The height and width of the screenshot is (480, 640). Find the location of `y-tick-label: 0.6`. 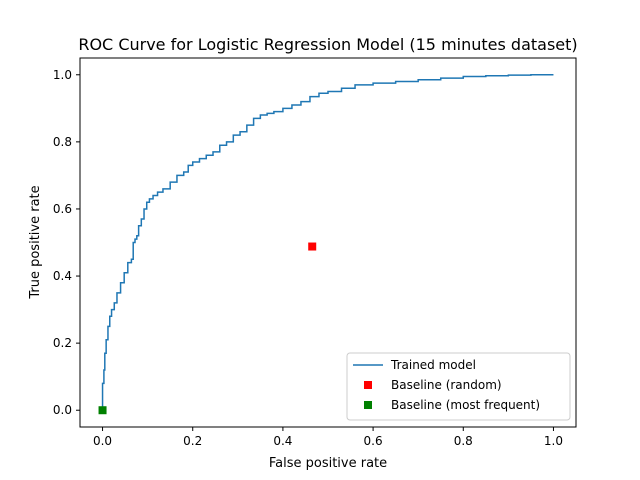

y-tick-label: 0.6 is located at coordinates (62, 209).